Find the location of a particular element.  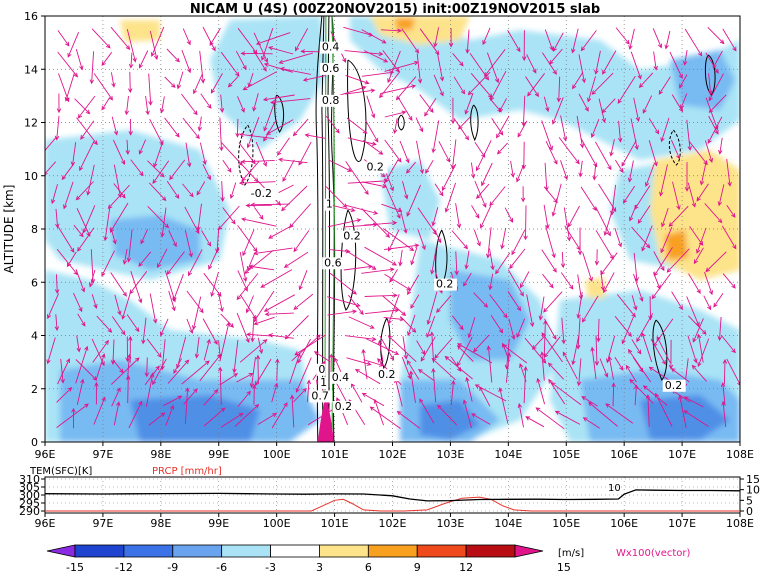

prcp-label: PRCP [mm/hr] is located at coordinates (187, 471).